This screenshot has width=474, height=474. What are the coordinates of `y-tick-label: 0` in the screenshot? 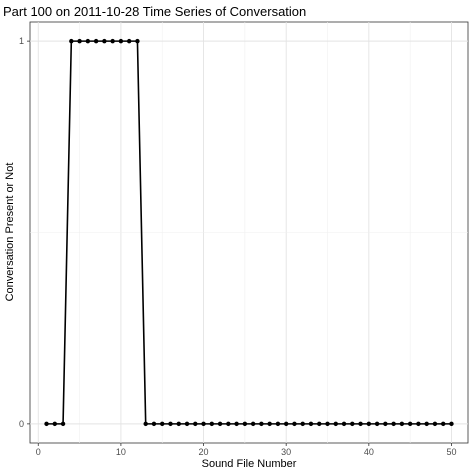 It's located at (21, 424).